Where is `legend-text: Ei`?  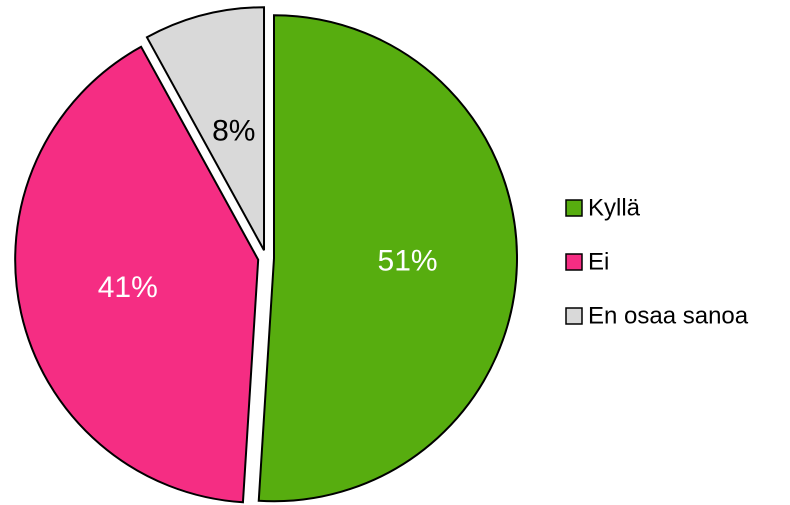 legend-text: Ei is located at coordinates (598, 261).